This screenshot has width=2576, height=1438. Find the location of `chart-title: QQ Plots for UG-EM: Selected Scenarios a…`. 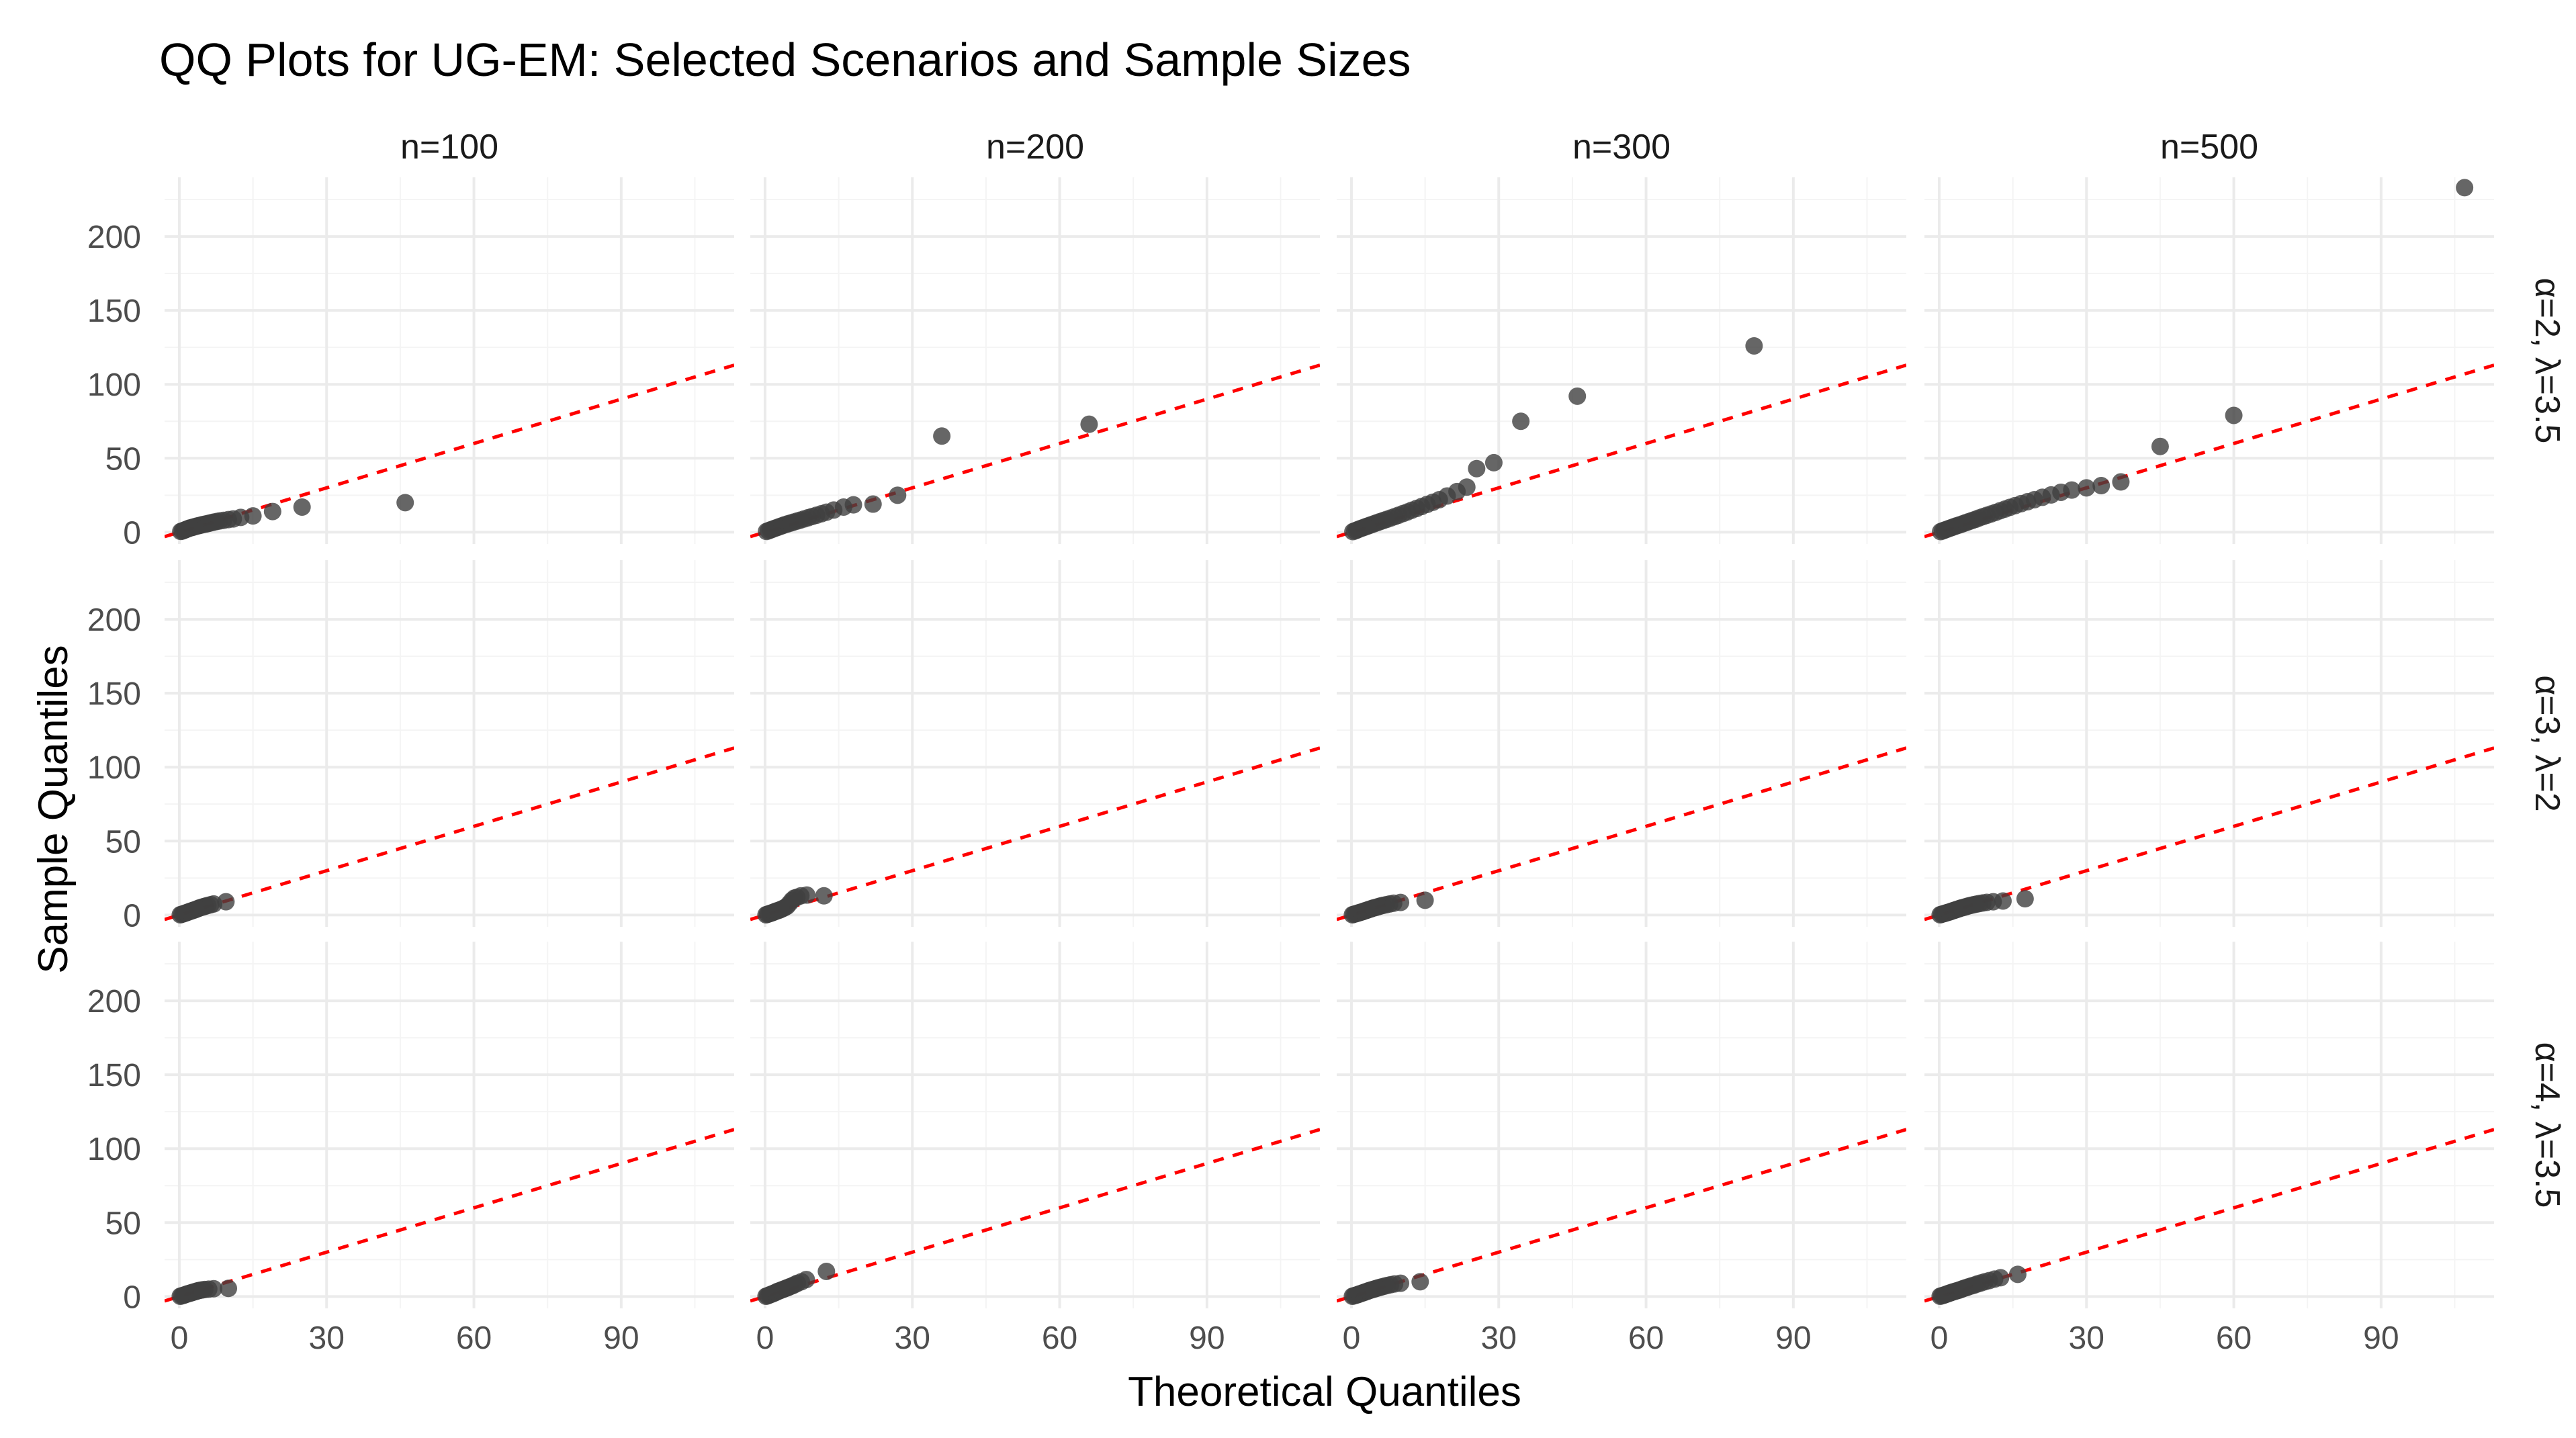

chart-title: QQ Plots for UG-EM: Selected Scenarios a… is located at coordinates (785, 60).